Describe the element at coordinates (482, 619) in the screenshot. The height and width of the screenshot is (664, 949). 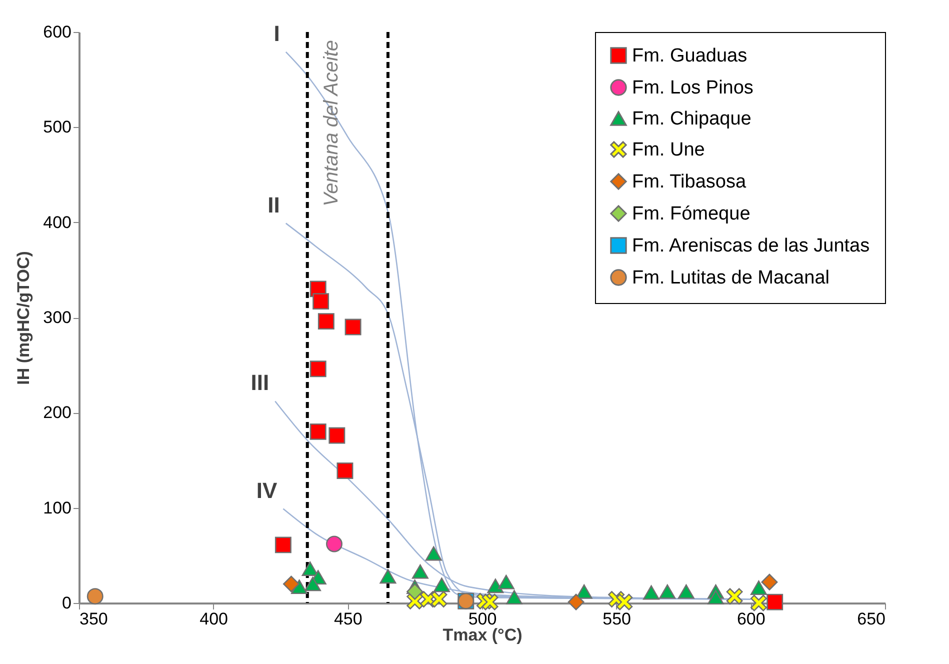
I see `x-tick-label: 500` at that location.